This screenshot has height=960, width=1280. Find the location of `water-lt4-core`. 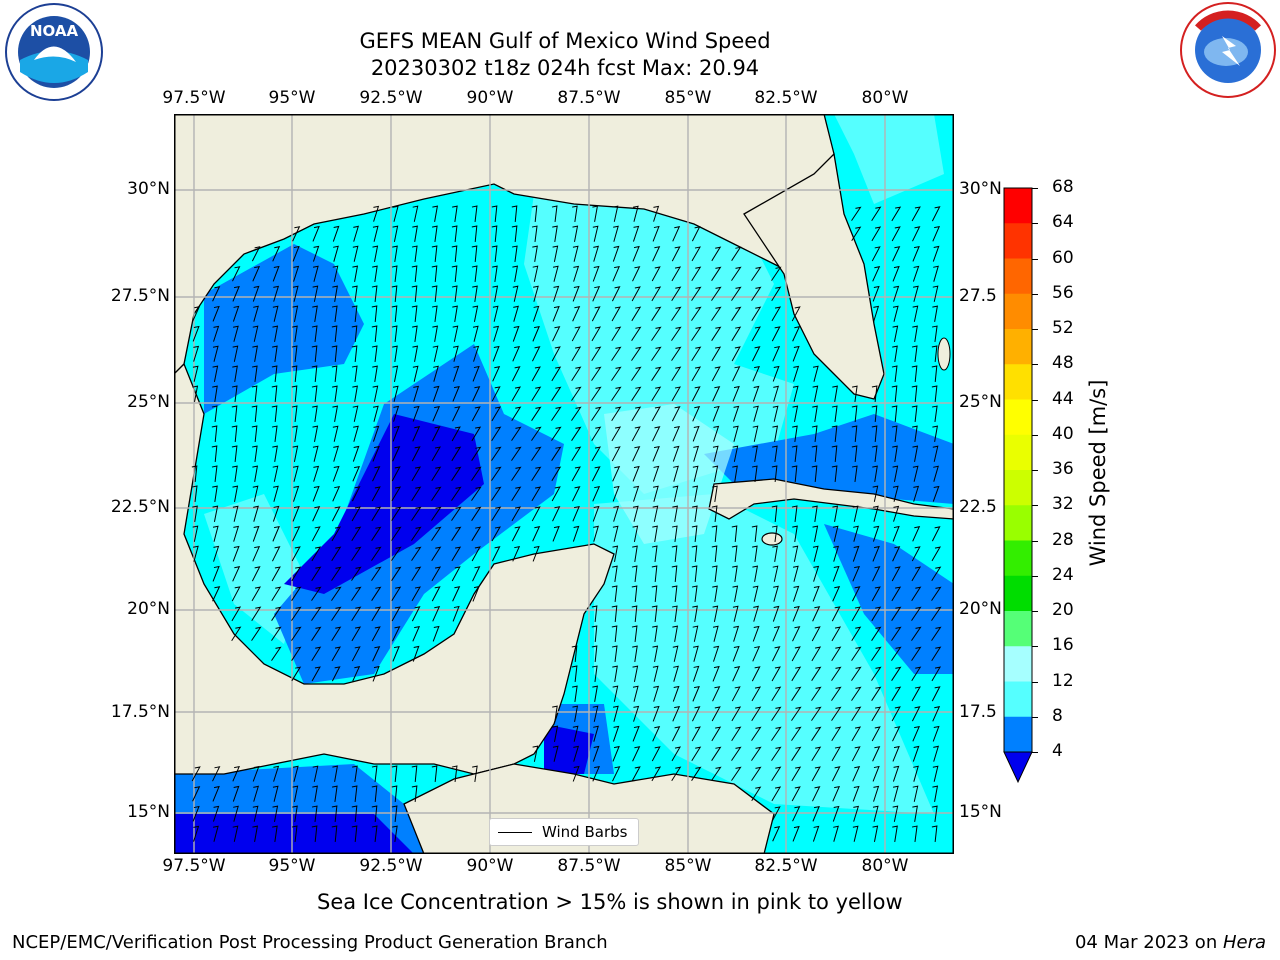

water-lt4-core is located at coordinates (384, 504).